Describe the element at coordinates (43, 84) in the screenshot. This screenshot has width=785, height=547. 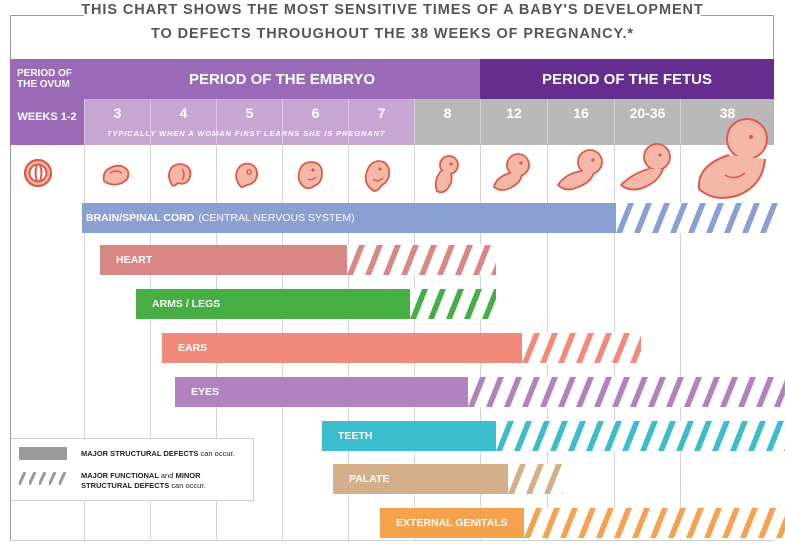
I see `period-ovum-line2: THE OVUM` at that location.